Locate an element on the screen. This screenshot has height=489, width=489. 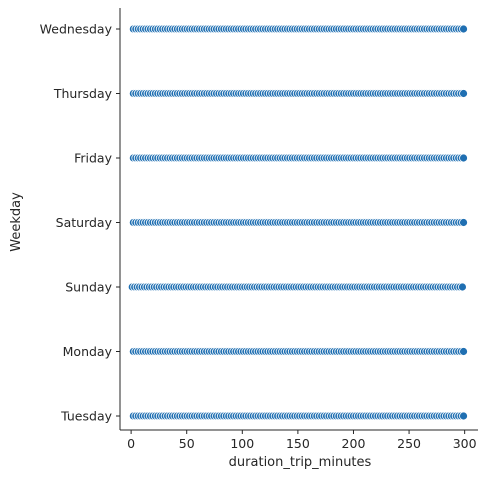
y-tick-label: Saturday is located at coordinates (84, 222).